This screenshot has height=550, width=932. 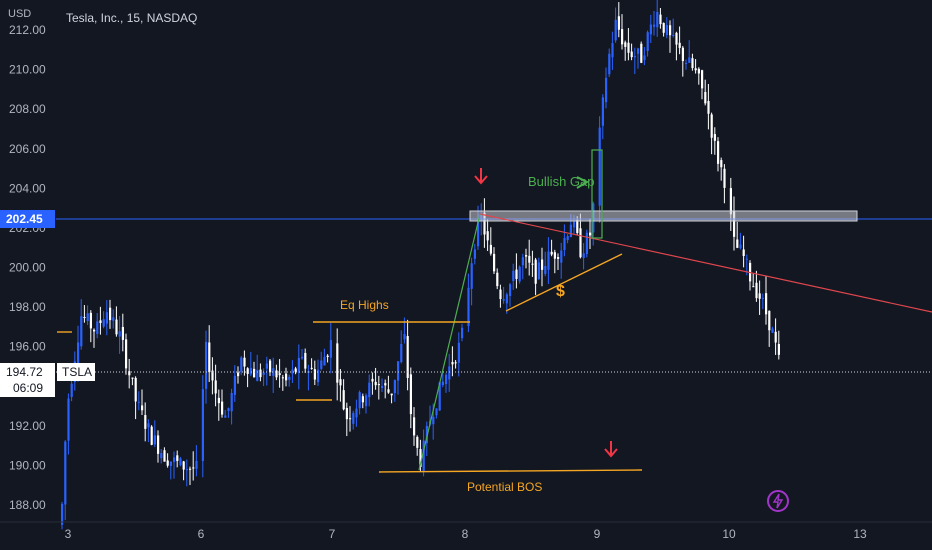 What do you see at coordinates (76, 372) in the screenshot?
I see `symbol-tag` at bounding box center [76, 372].